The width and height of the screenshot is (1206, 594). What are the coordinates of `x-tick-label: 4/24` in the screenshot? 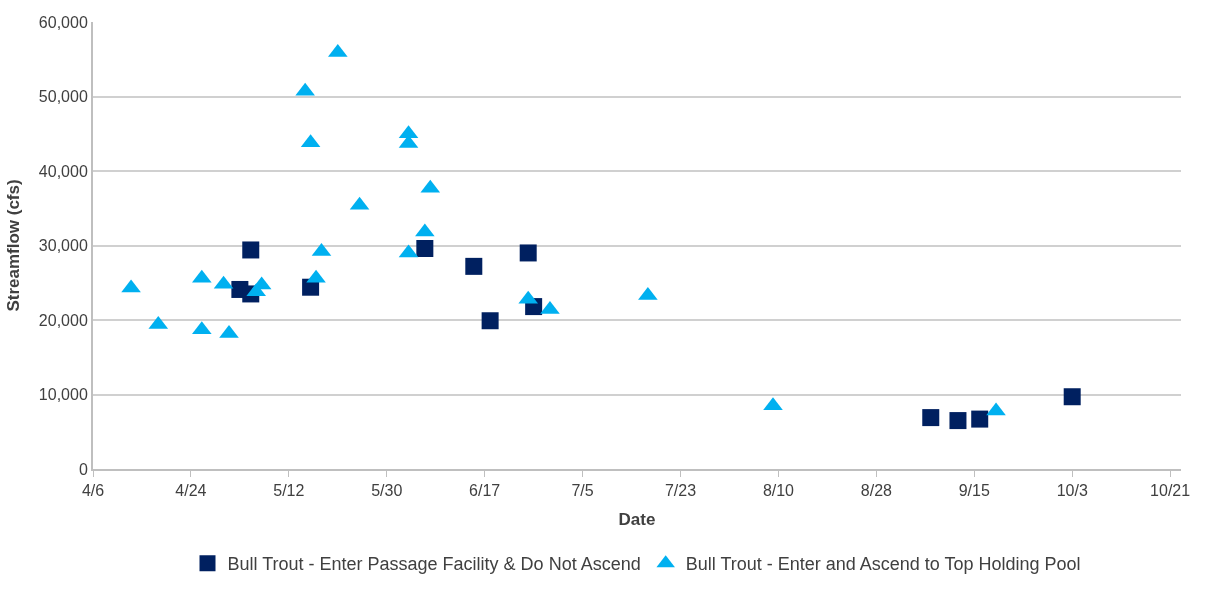 It's located at (191, 491).